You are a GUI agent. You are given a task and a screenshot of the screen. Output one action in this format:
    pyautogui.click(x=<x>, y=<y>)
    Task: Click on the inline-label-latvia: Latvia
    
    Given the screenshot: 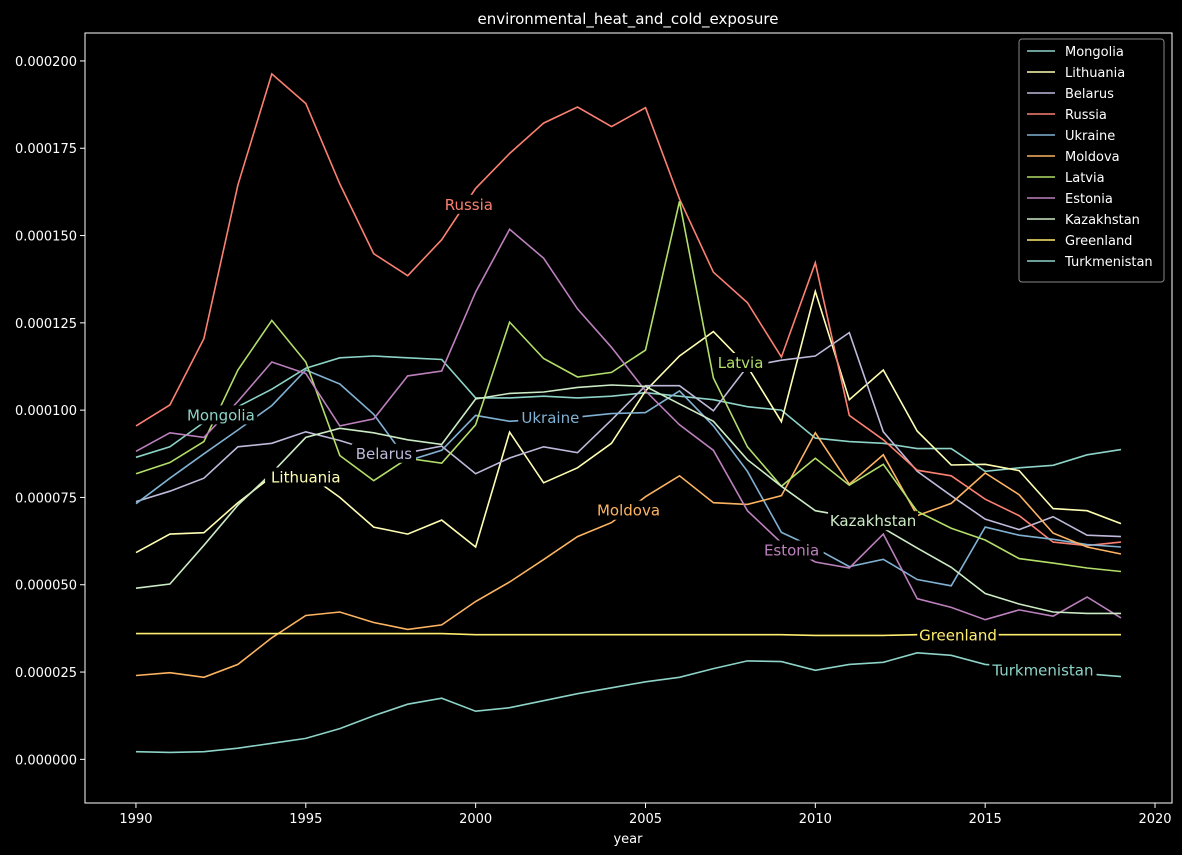 What is the action you would take?
    pyautogui.click(x=741, y=363)
    